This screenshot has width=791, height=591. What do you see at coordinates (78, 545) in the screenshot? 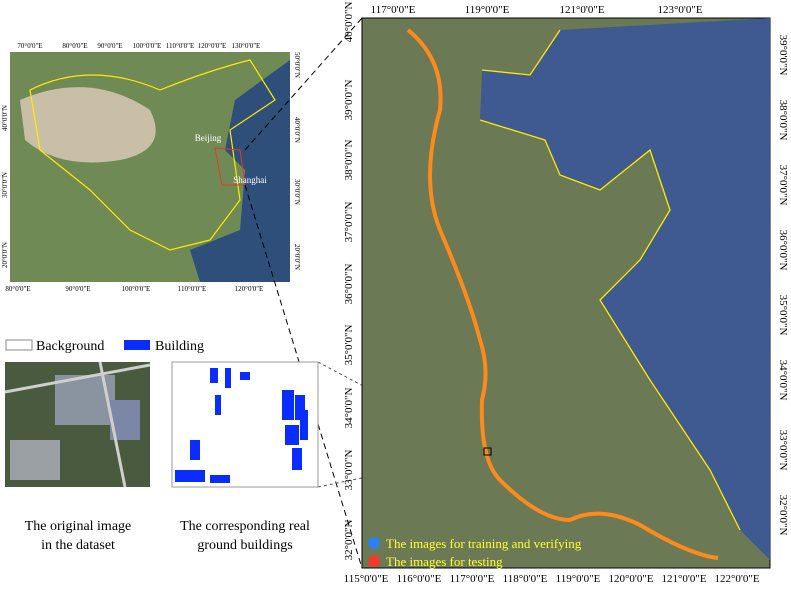
I see `caption: in the dataset` at bounding box center [78, 545].